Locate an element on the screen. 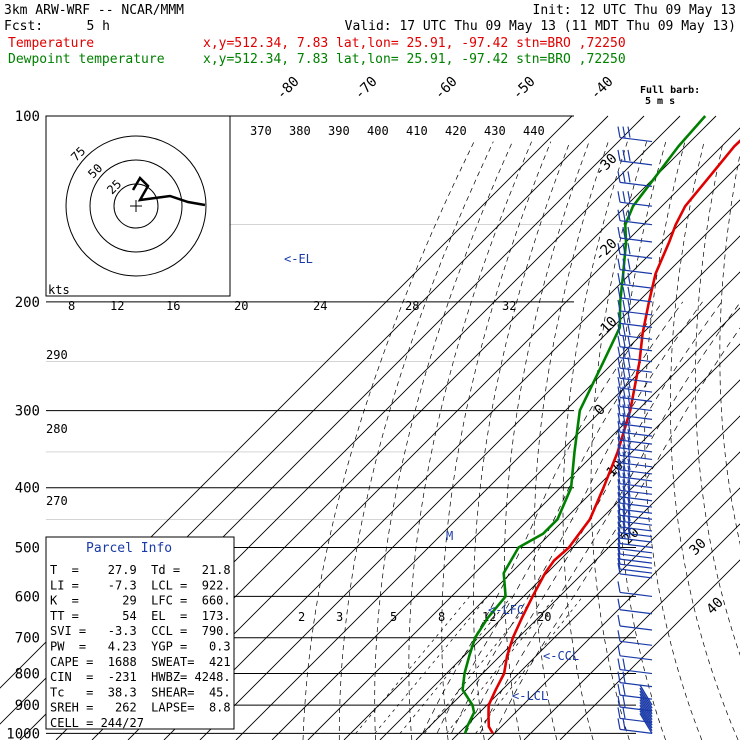 This screenshot has width=740, height=740. temp-label-30: 30 is located at coordinates (698, 547).